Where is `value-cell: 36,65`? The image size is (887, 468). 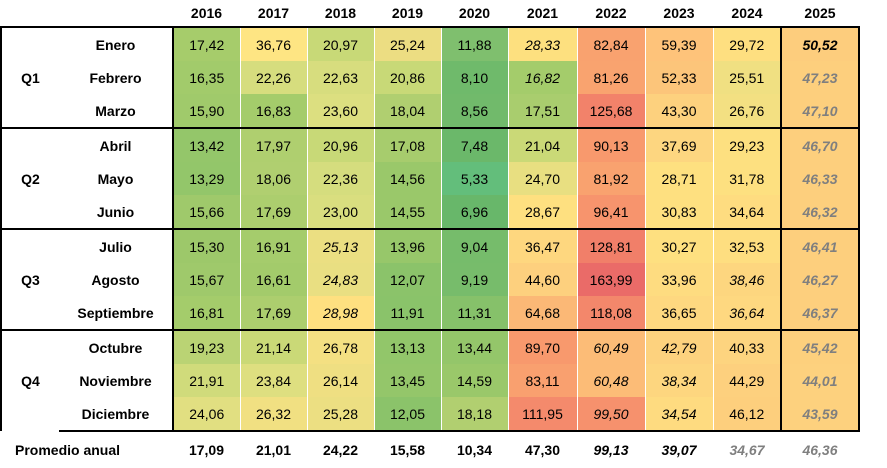 value-cell: 36,65 is located at coordinates (679, 313).